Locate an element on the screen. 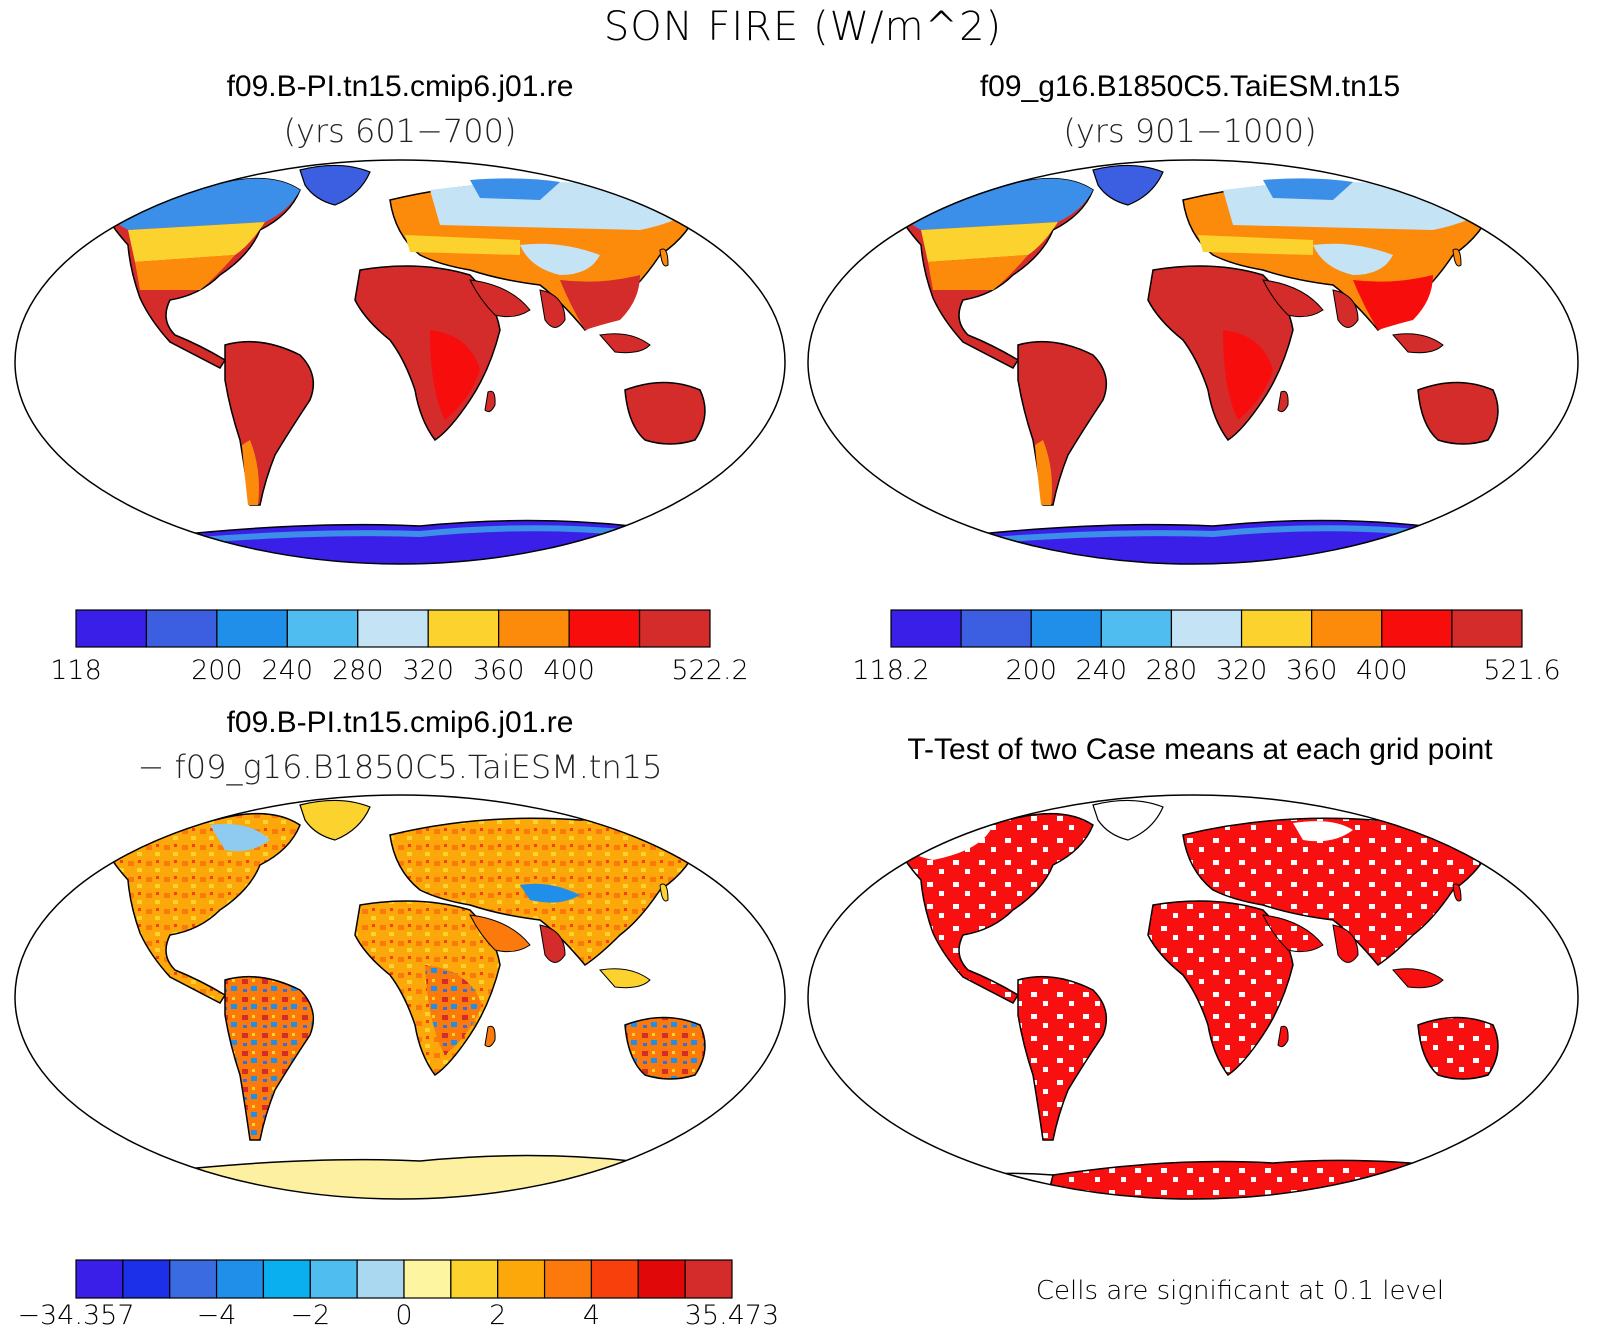  map-panel-top-right is located at coordinates (1193, 362).